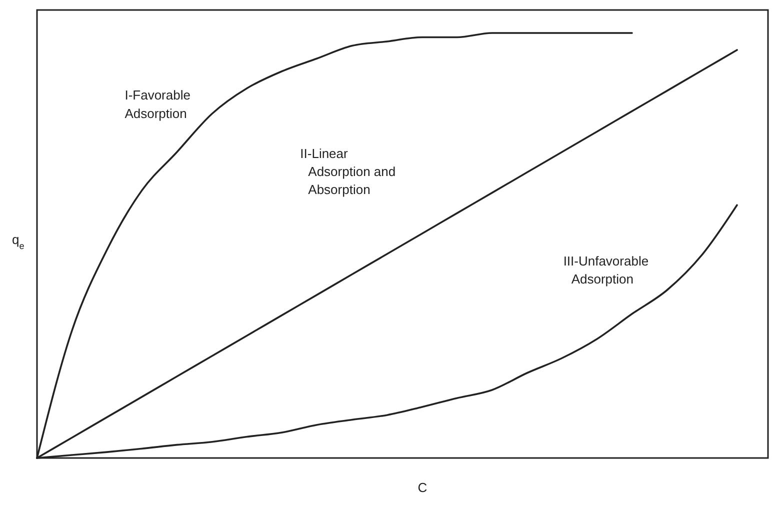 The image size is (773, 507). What do you see at coordinates (348, 172) in the screenshot?
I see `annotation: II-Linear Adsorption and Absorption` at bounding box center [348, 172].